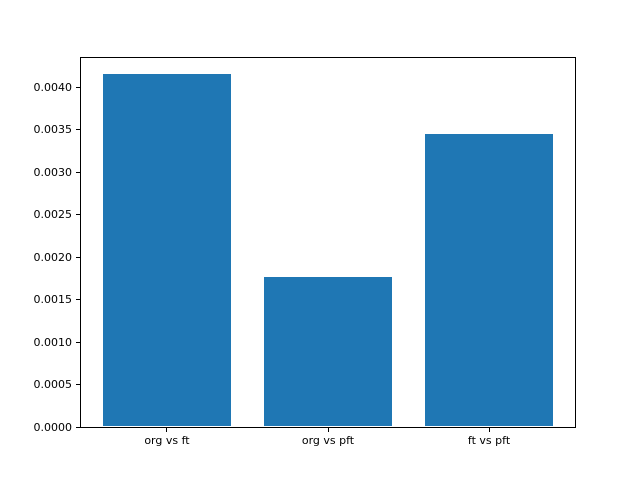 Image resolution: width=640 pixels, height=480 pixels. I want to click on y-tick-label: 0.0040, so click(53, 87).